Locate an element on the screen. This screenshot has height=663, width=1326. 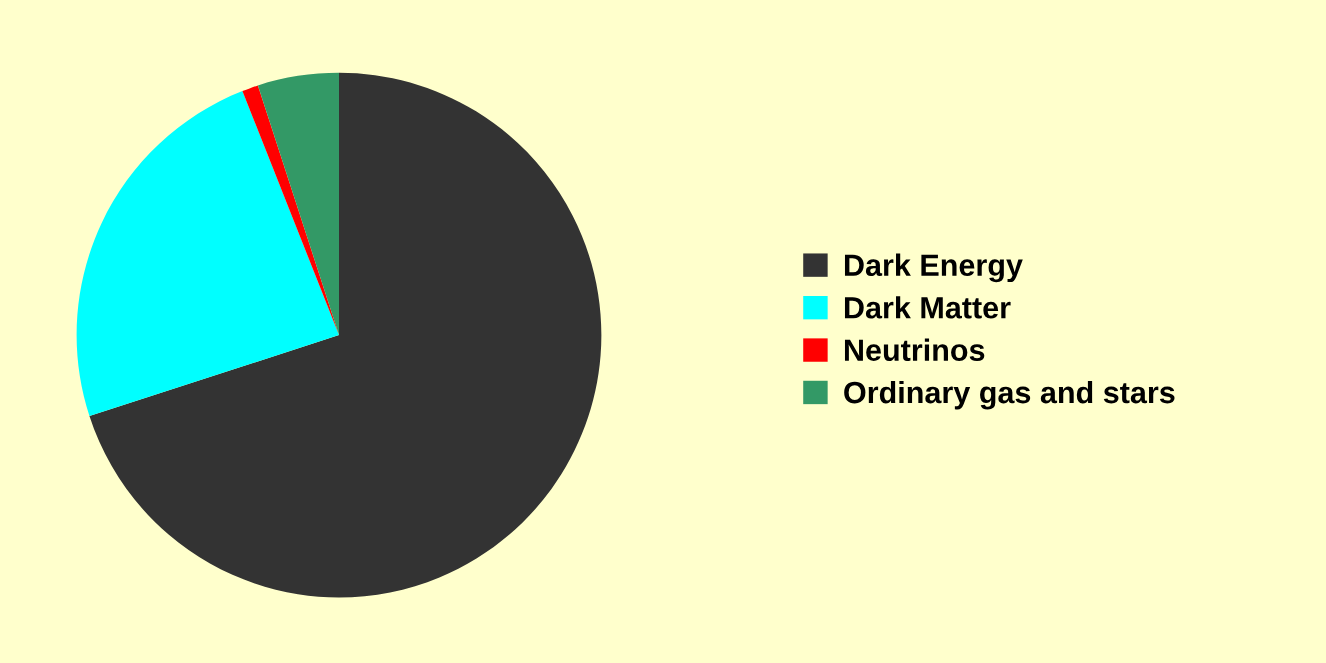
legend-label: Ordinary gas and stars is located at coordinates (1009, 395).